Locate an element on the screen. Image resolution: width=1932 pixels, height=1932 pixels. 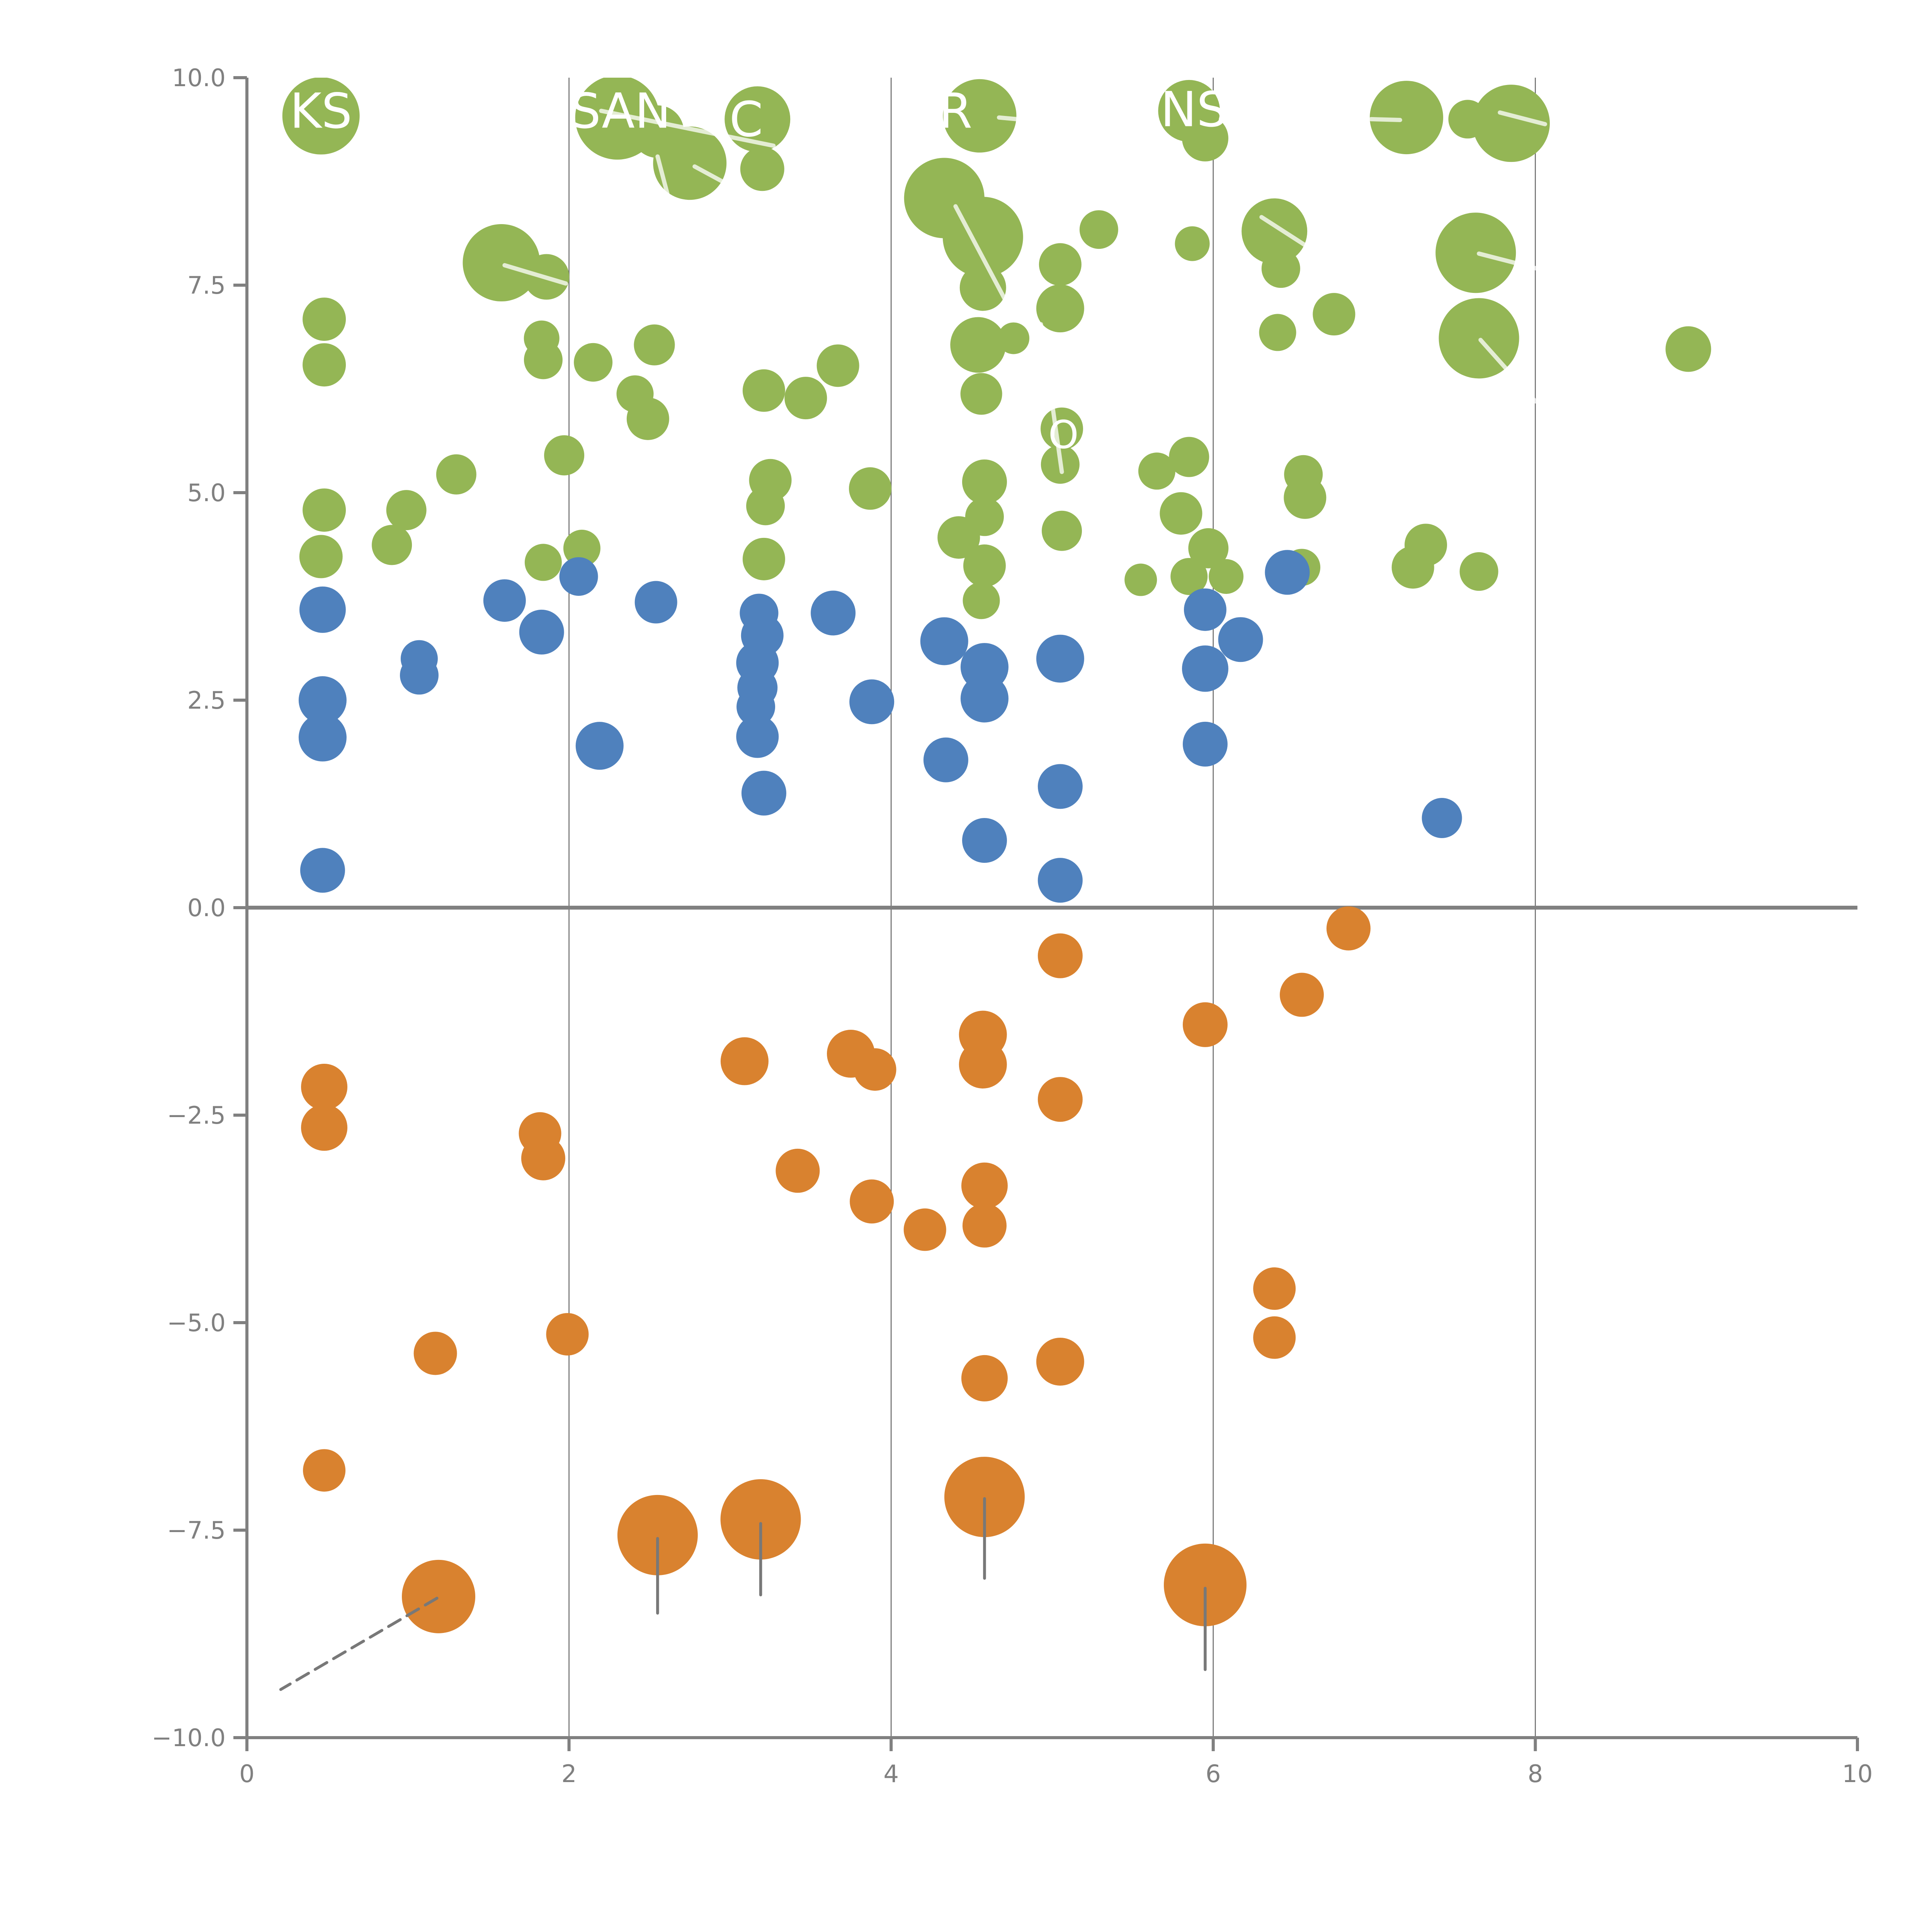
y-tick-label-3: 2.5 is located at coordinates (207, 700).